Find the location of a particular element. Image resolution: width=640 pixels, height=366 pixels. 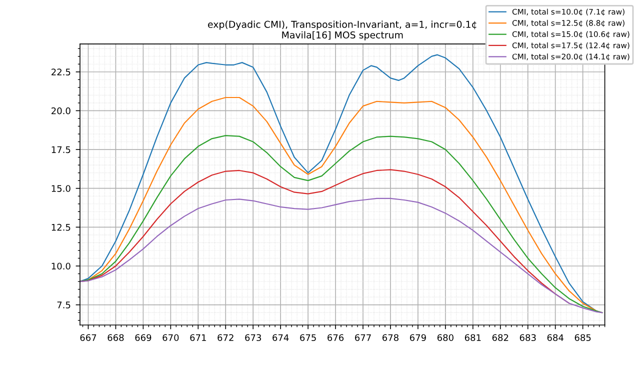

x-tick-label: 673 is located at coordinates (253, 338).